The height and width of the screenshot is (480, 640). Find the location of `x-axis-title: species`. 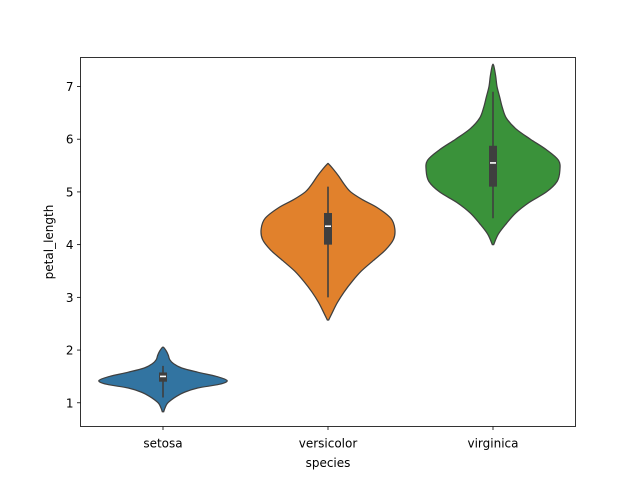

x-axis-title: species is located at coordinates (328, 463).